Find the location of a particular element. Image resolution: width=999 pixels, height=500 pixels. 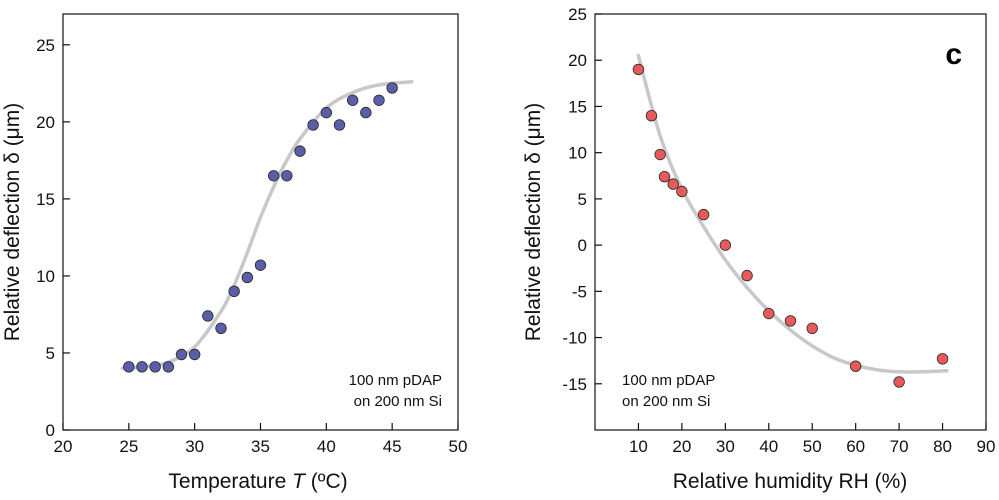

x-tick-label: 90 is located at coordinates (986, 446).